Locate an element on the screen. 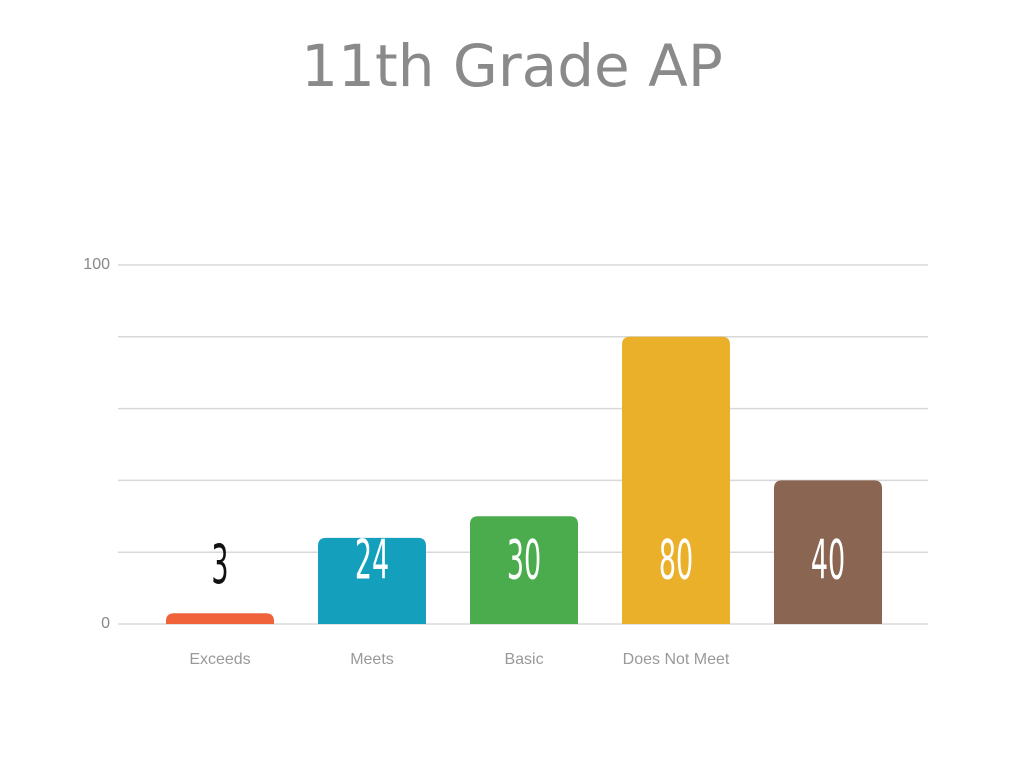 The height and width of the screenshot is (768, 1024). x-tick-label: Meets is located at coordinates (372, 659).